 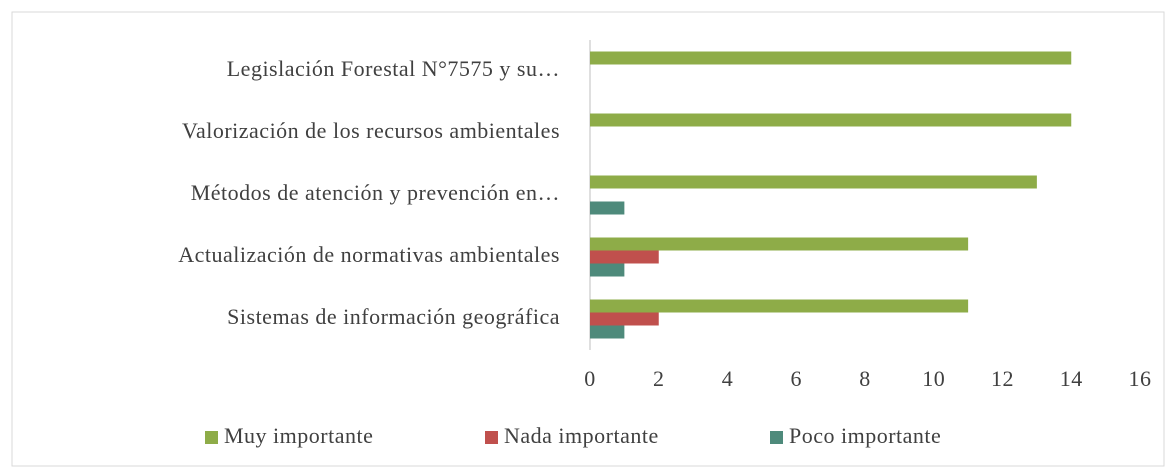 What do you see at coordinates (369, 254) in the screenshot?
I see `y-tick-label: Actualización de normativas ambientales` at bounding box center [369, 254].